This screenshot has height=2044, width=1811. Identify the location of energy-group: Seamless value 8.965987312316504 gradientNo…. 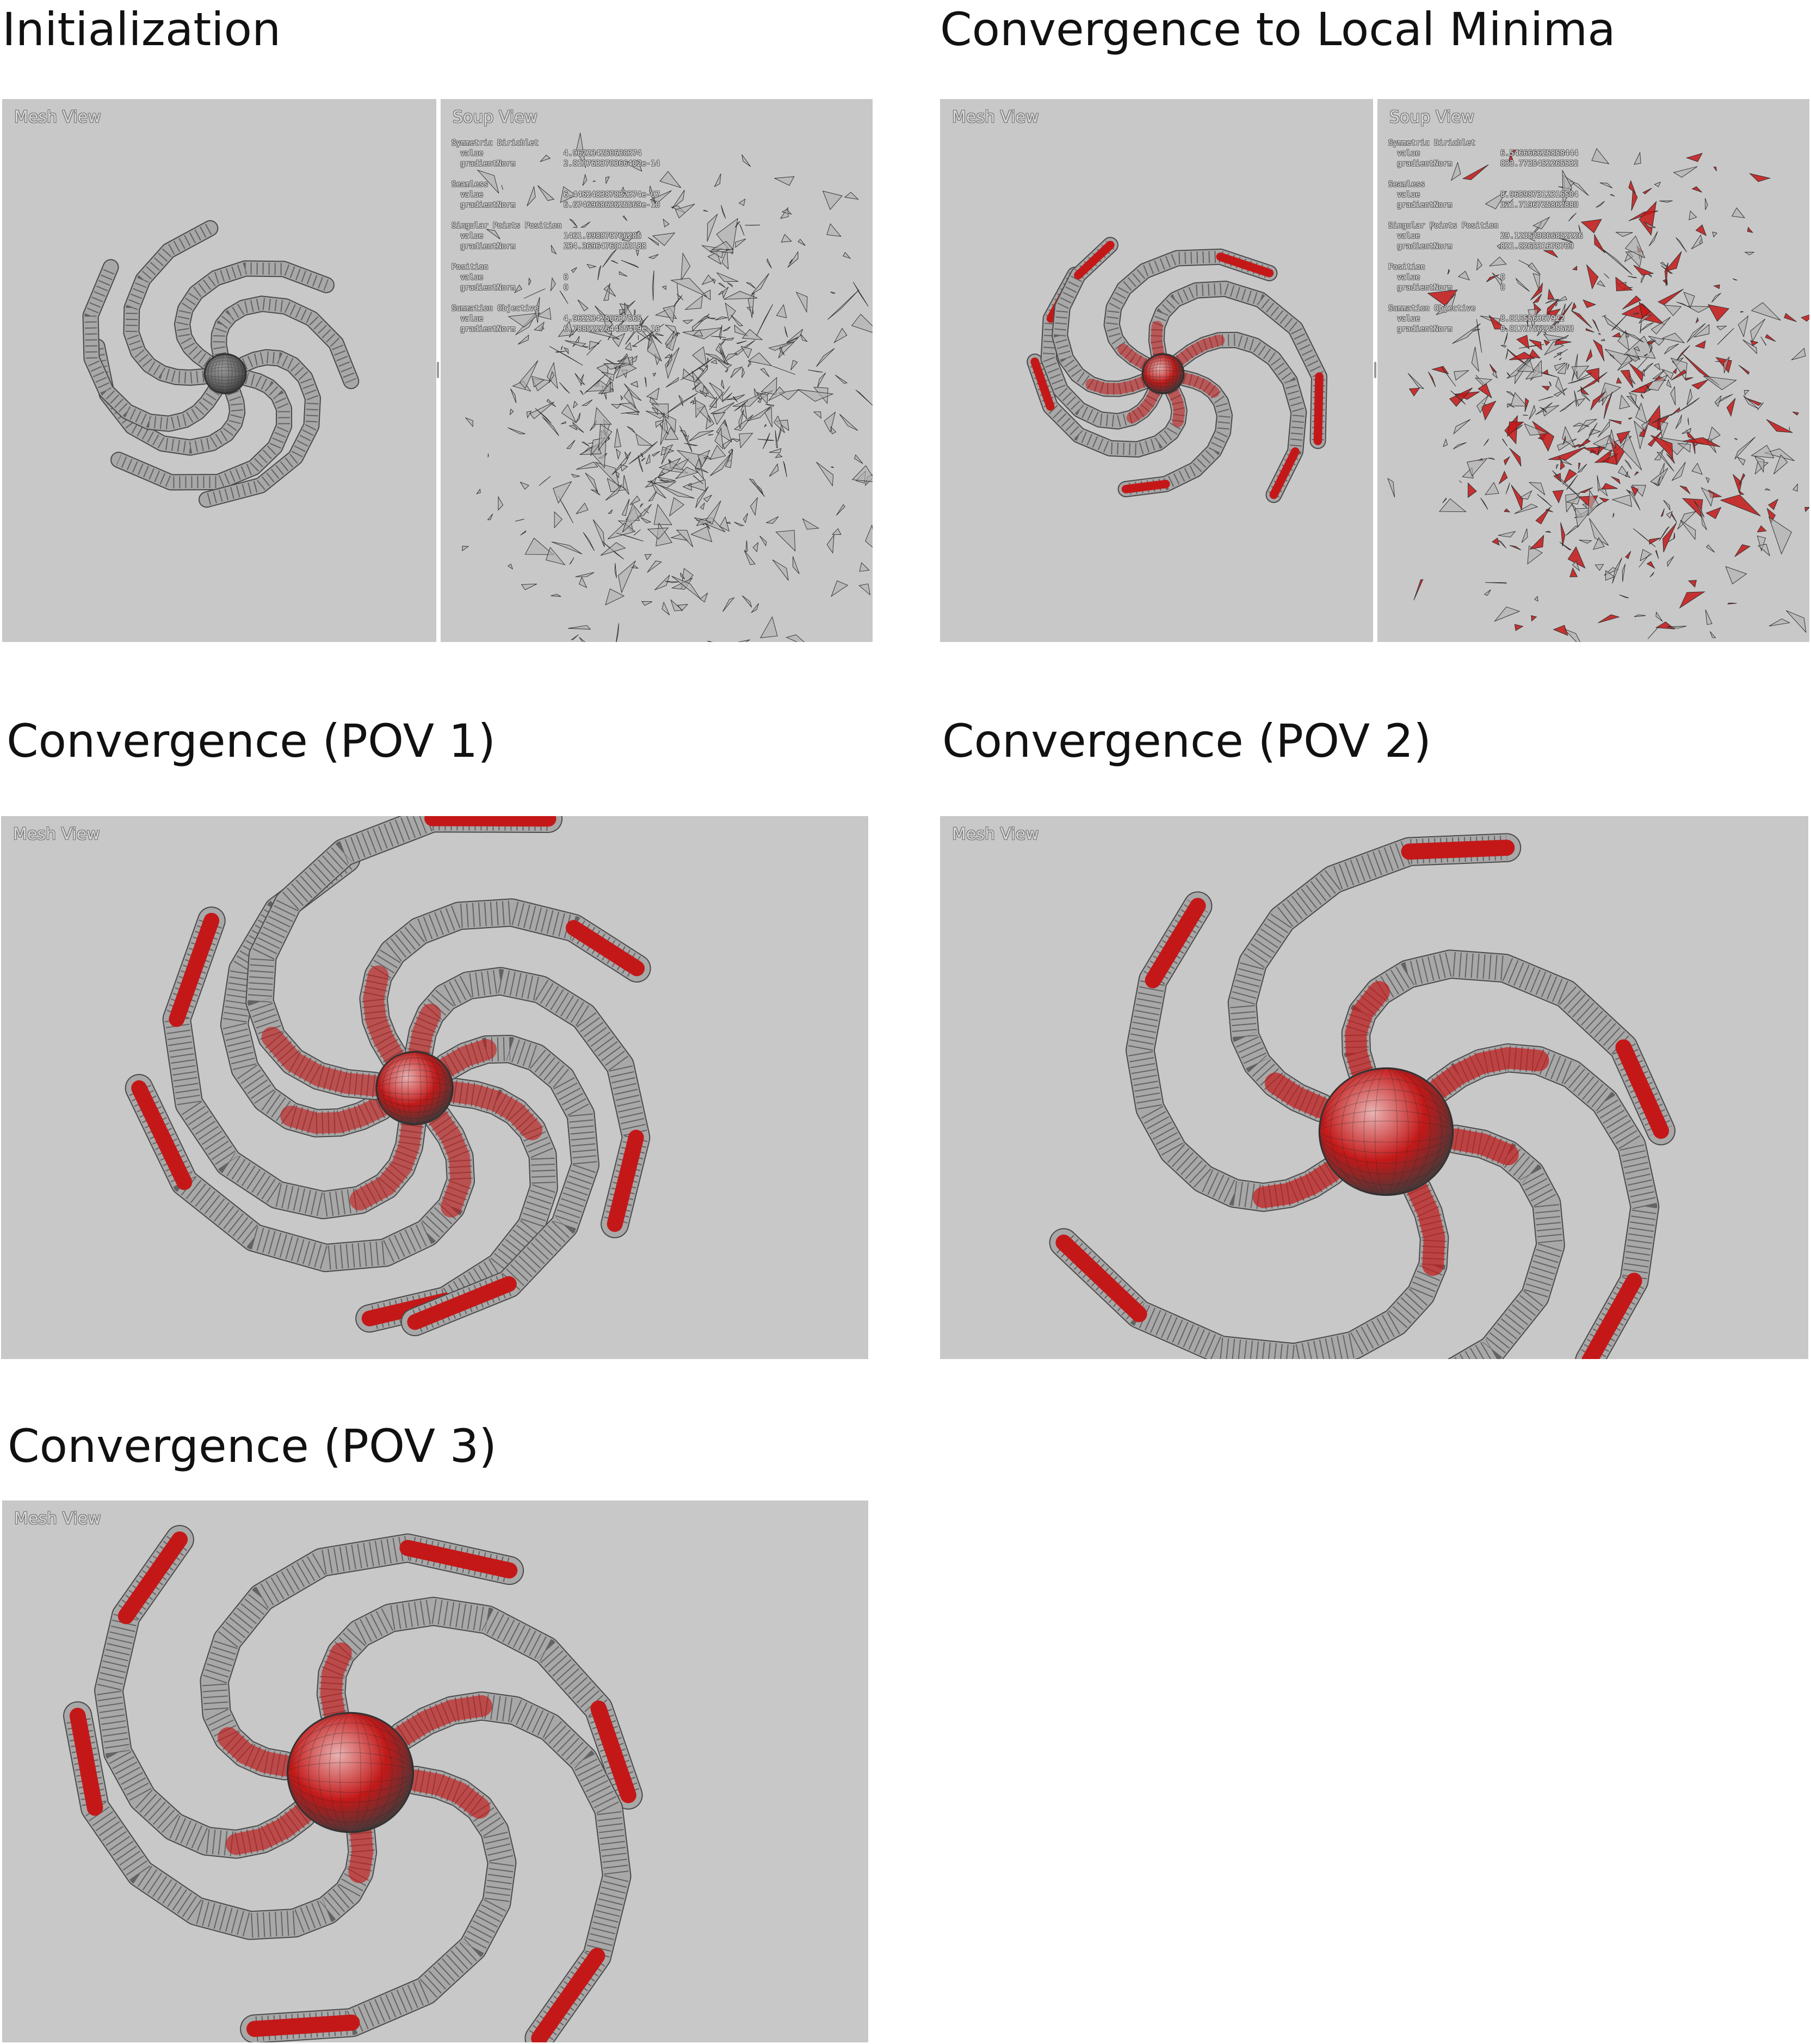
(1485, 195).